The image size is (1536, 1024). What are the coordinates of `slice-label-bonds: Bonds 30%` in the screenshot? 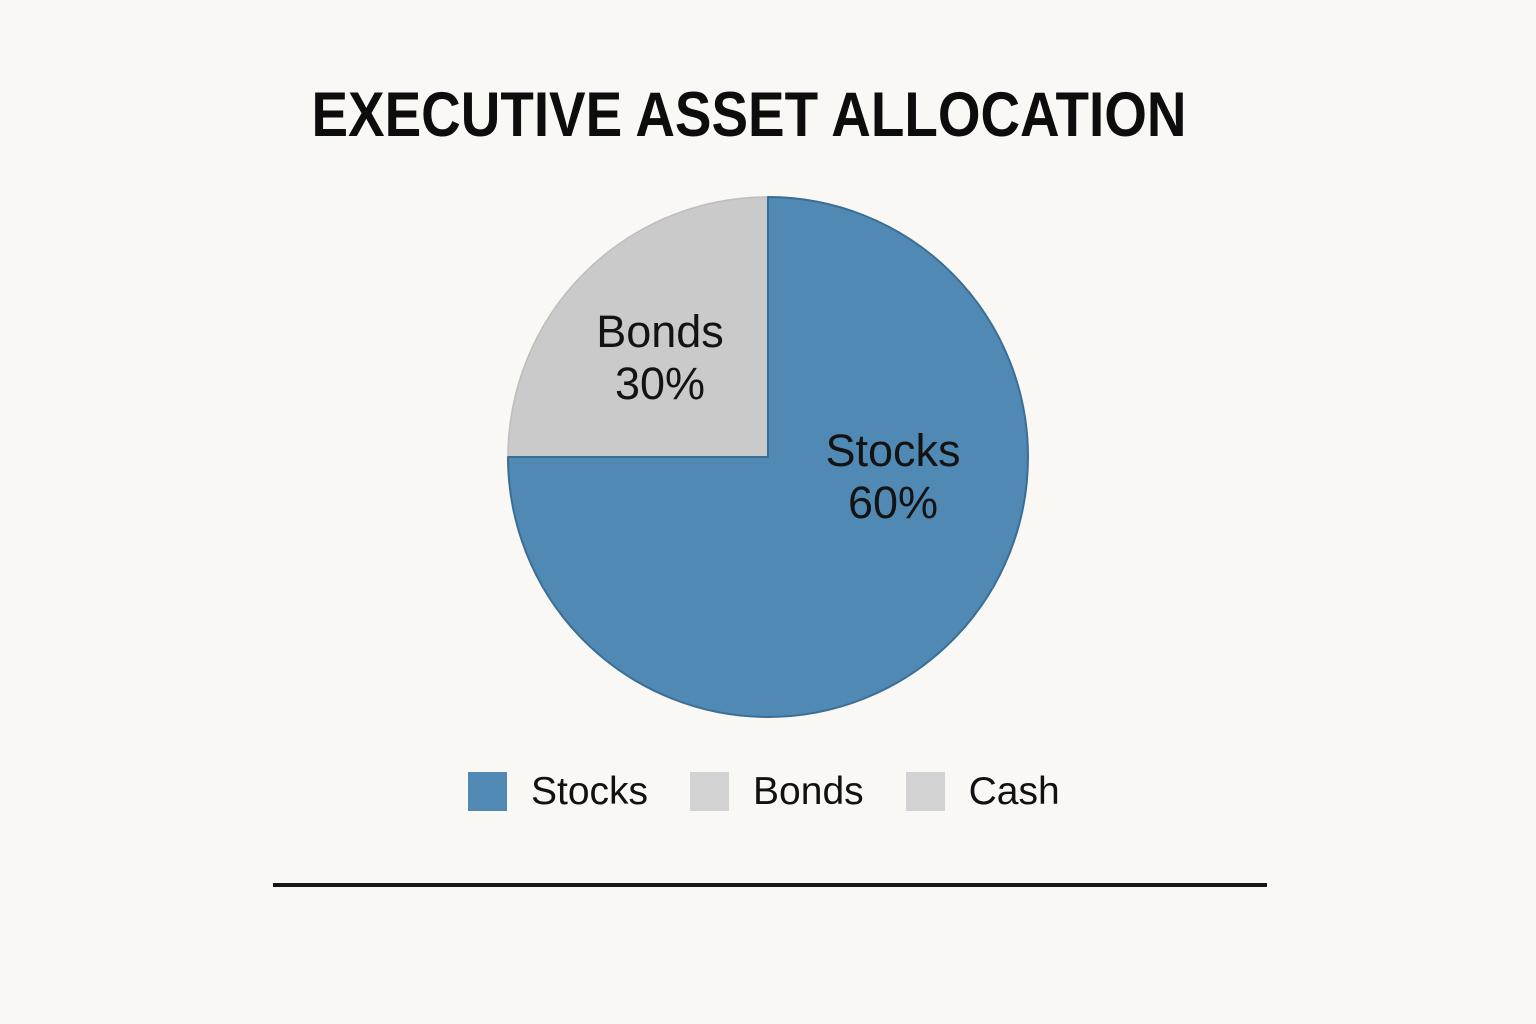 It's located at (660, 358).